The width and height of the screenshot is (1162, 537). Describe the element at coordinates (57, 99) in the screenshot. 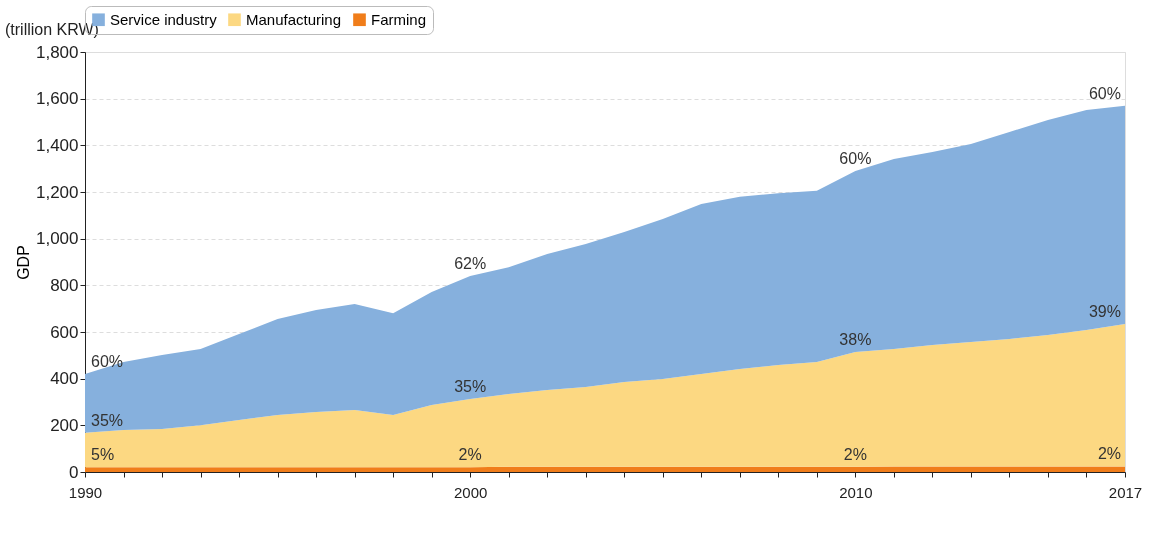

I see `y-tick-label: 1,600` at that location.